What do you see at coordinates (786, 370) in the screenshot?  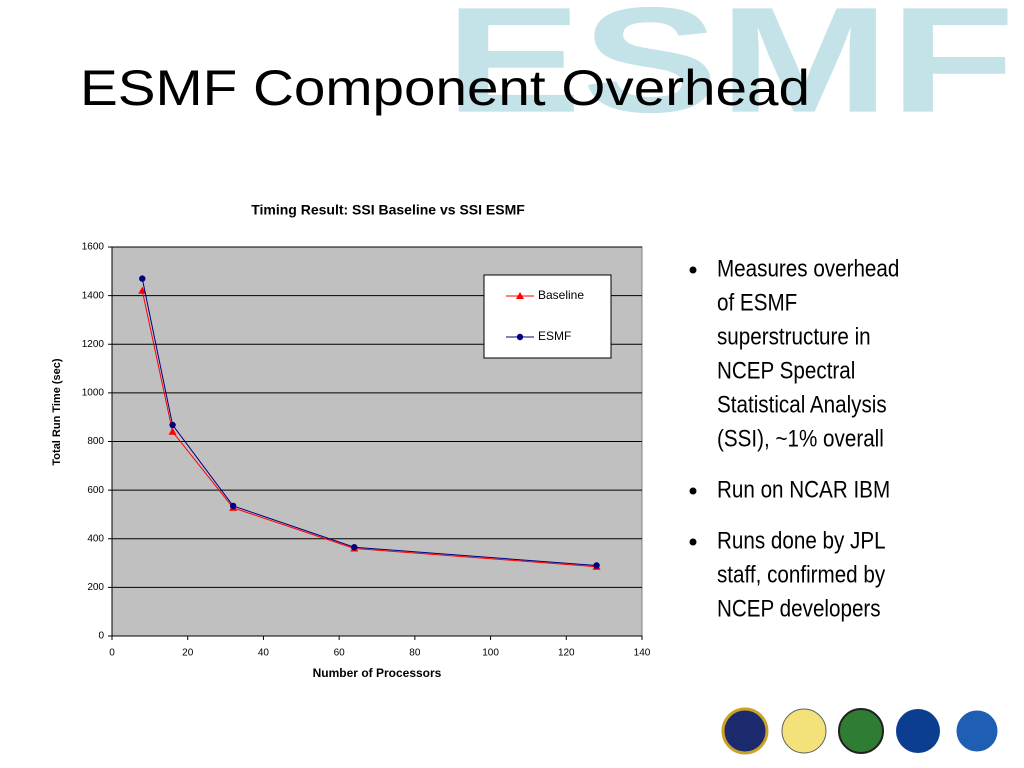 I see `bullet-text: NCEP Spectral` at bounding box center [786, 370].